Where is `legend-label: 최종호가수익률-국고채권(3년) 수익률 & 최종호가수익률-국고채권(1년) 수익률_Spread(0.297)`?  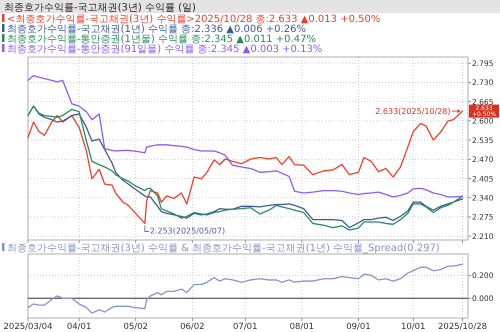
legend-label: 최종호가수익률-국고채권(3년) 수익률 & 최종호가수익률-국고채권(1년) 수익률_Spread(0.297) is located at coordinates (223, 248).